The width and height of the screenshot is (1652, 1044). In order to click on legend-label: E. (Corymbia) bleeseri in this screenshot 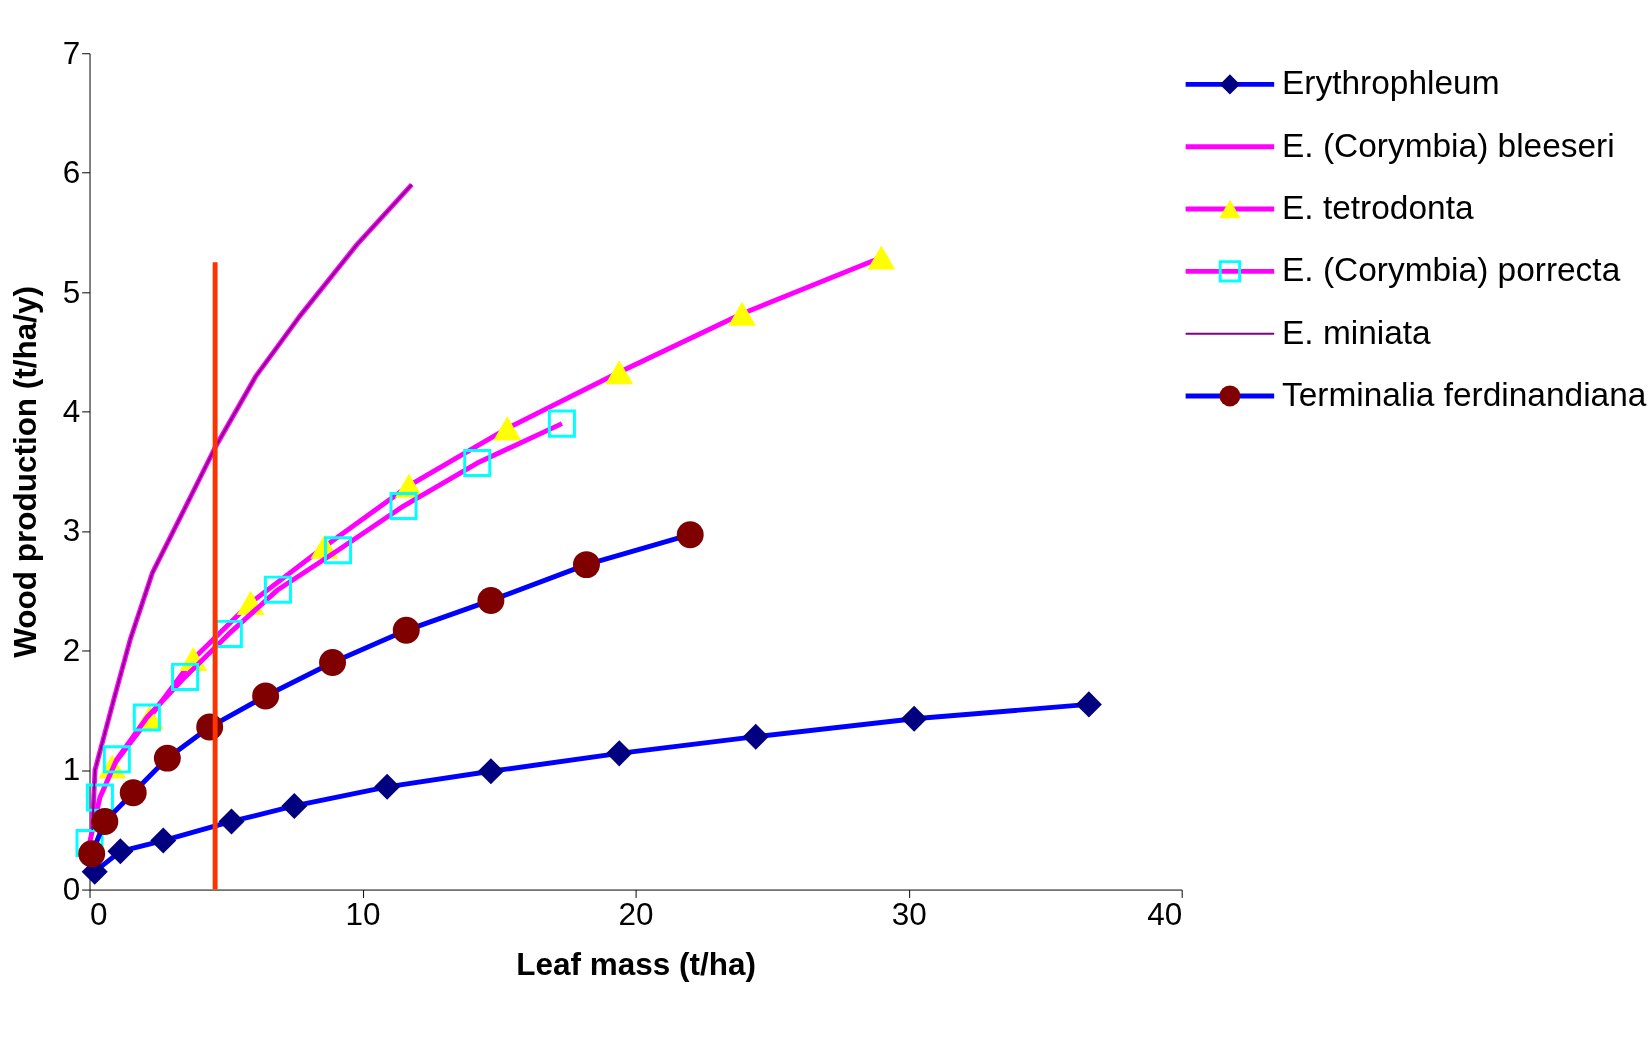, I will do `click(1448, 145)`.